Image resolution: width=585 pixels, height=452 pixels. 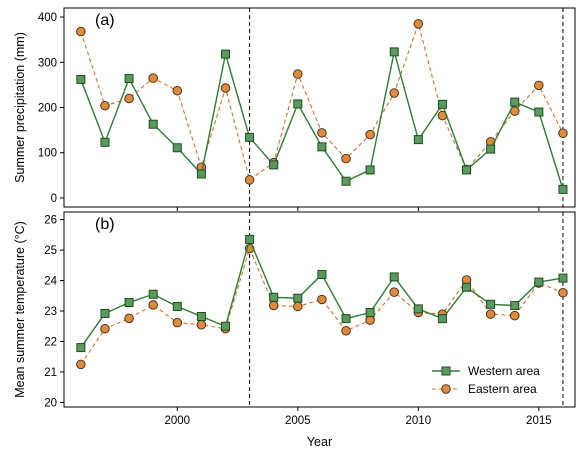 I want to click on y-tick-label: 20, so click(x=50, y=403).